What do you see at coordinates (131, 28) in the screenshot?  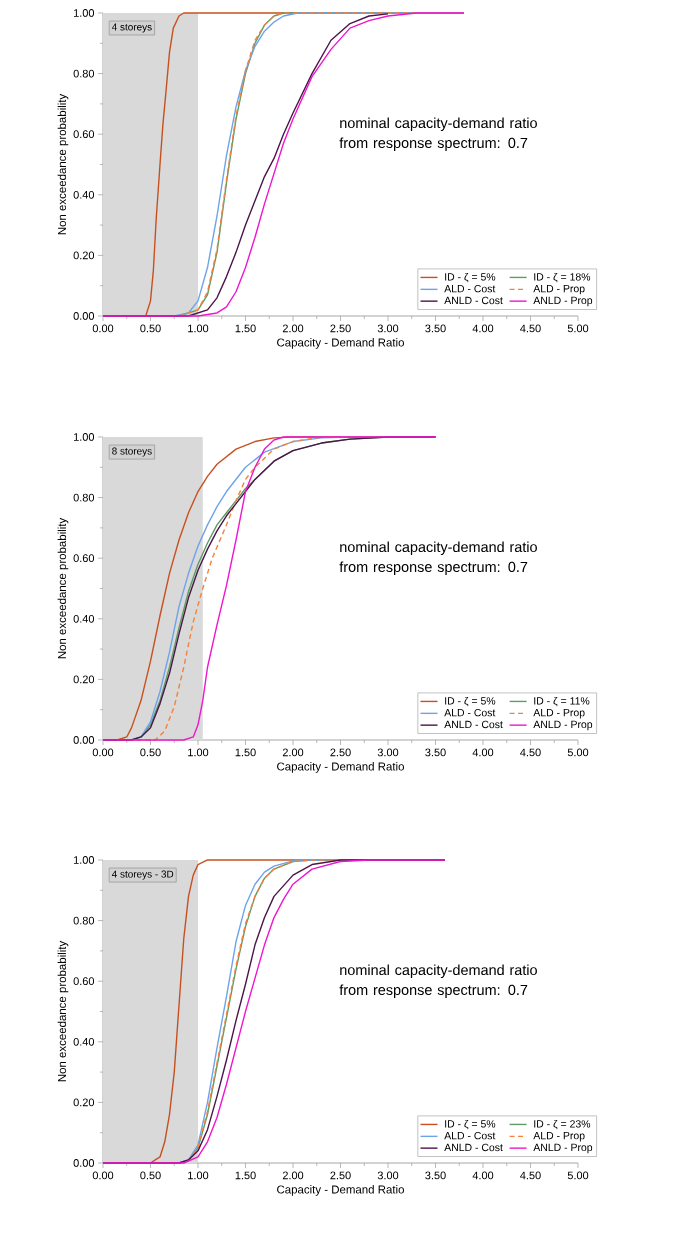 I see `annotation: 4 storeys` at bounding box center [131, 28].